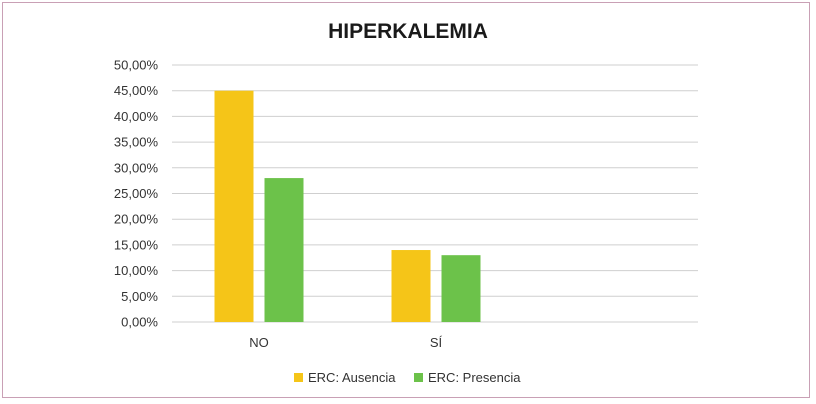 The width and height of the screenshot is (816, 404). I want to click on y-tick-label: 50,00%, so click(136, 65).